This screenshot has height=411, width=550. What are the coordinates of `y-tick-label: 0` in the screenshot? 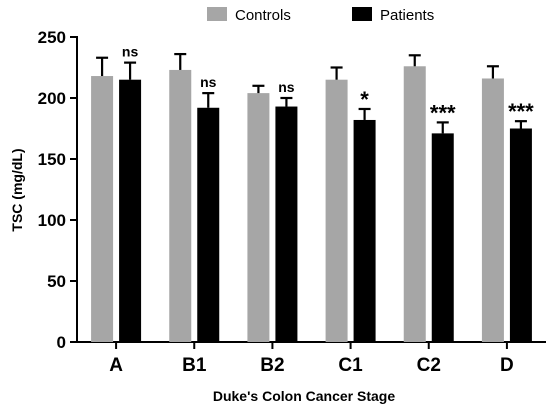 It's located at (61, 342).